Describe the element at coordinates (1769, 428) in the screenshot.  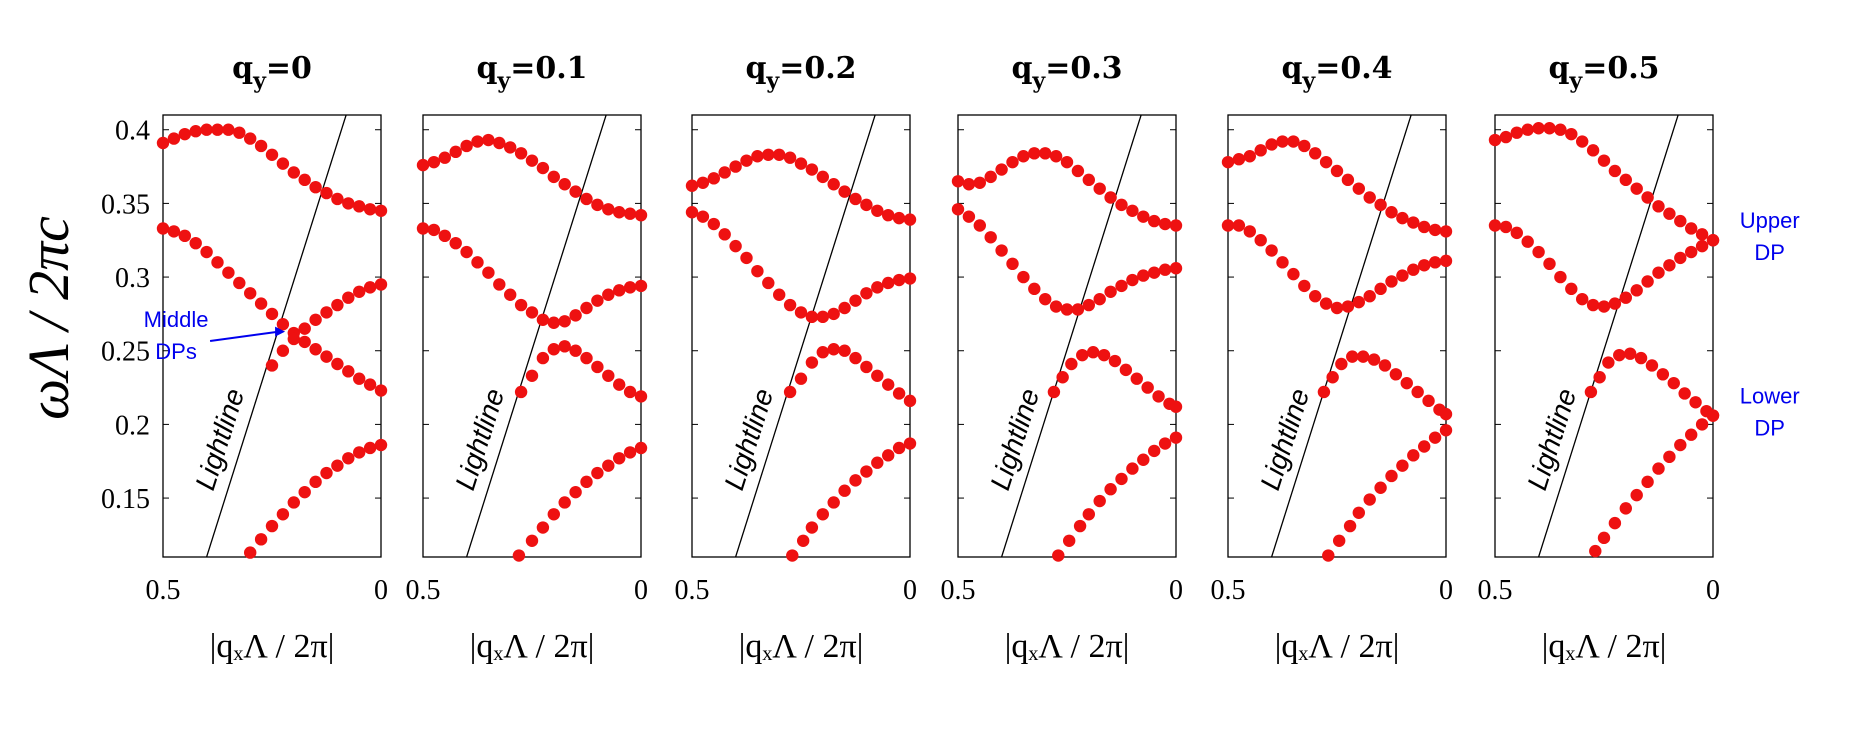
I see `annotation-text: DP` at that location.